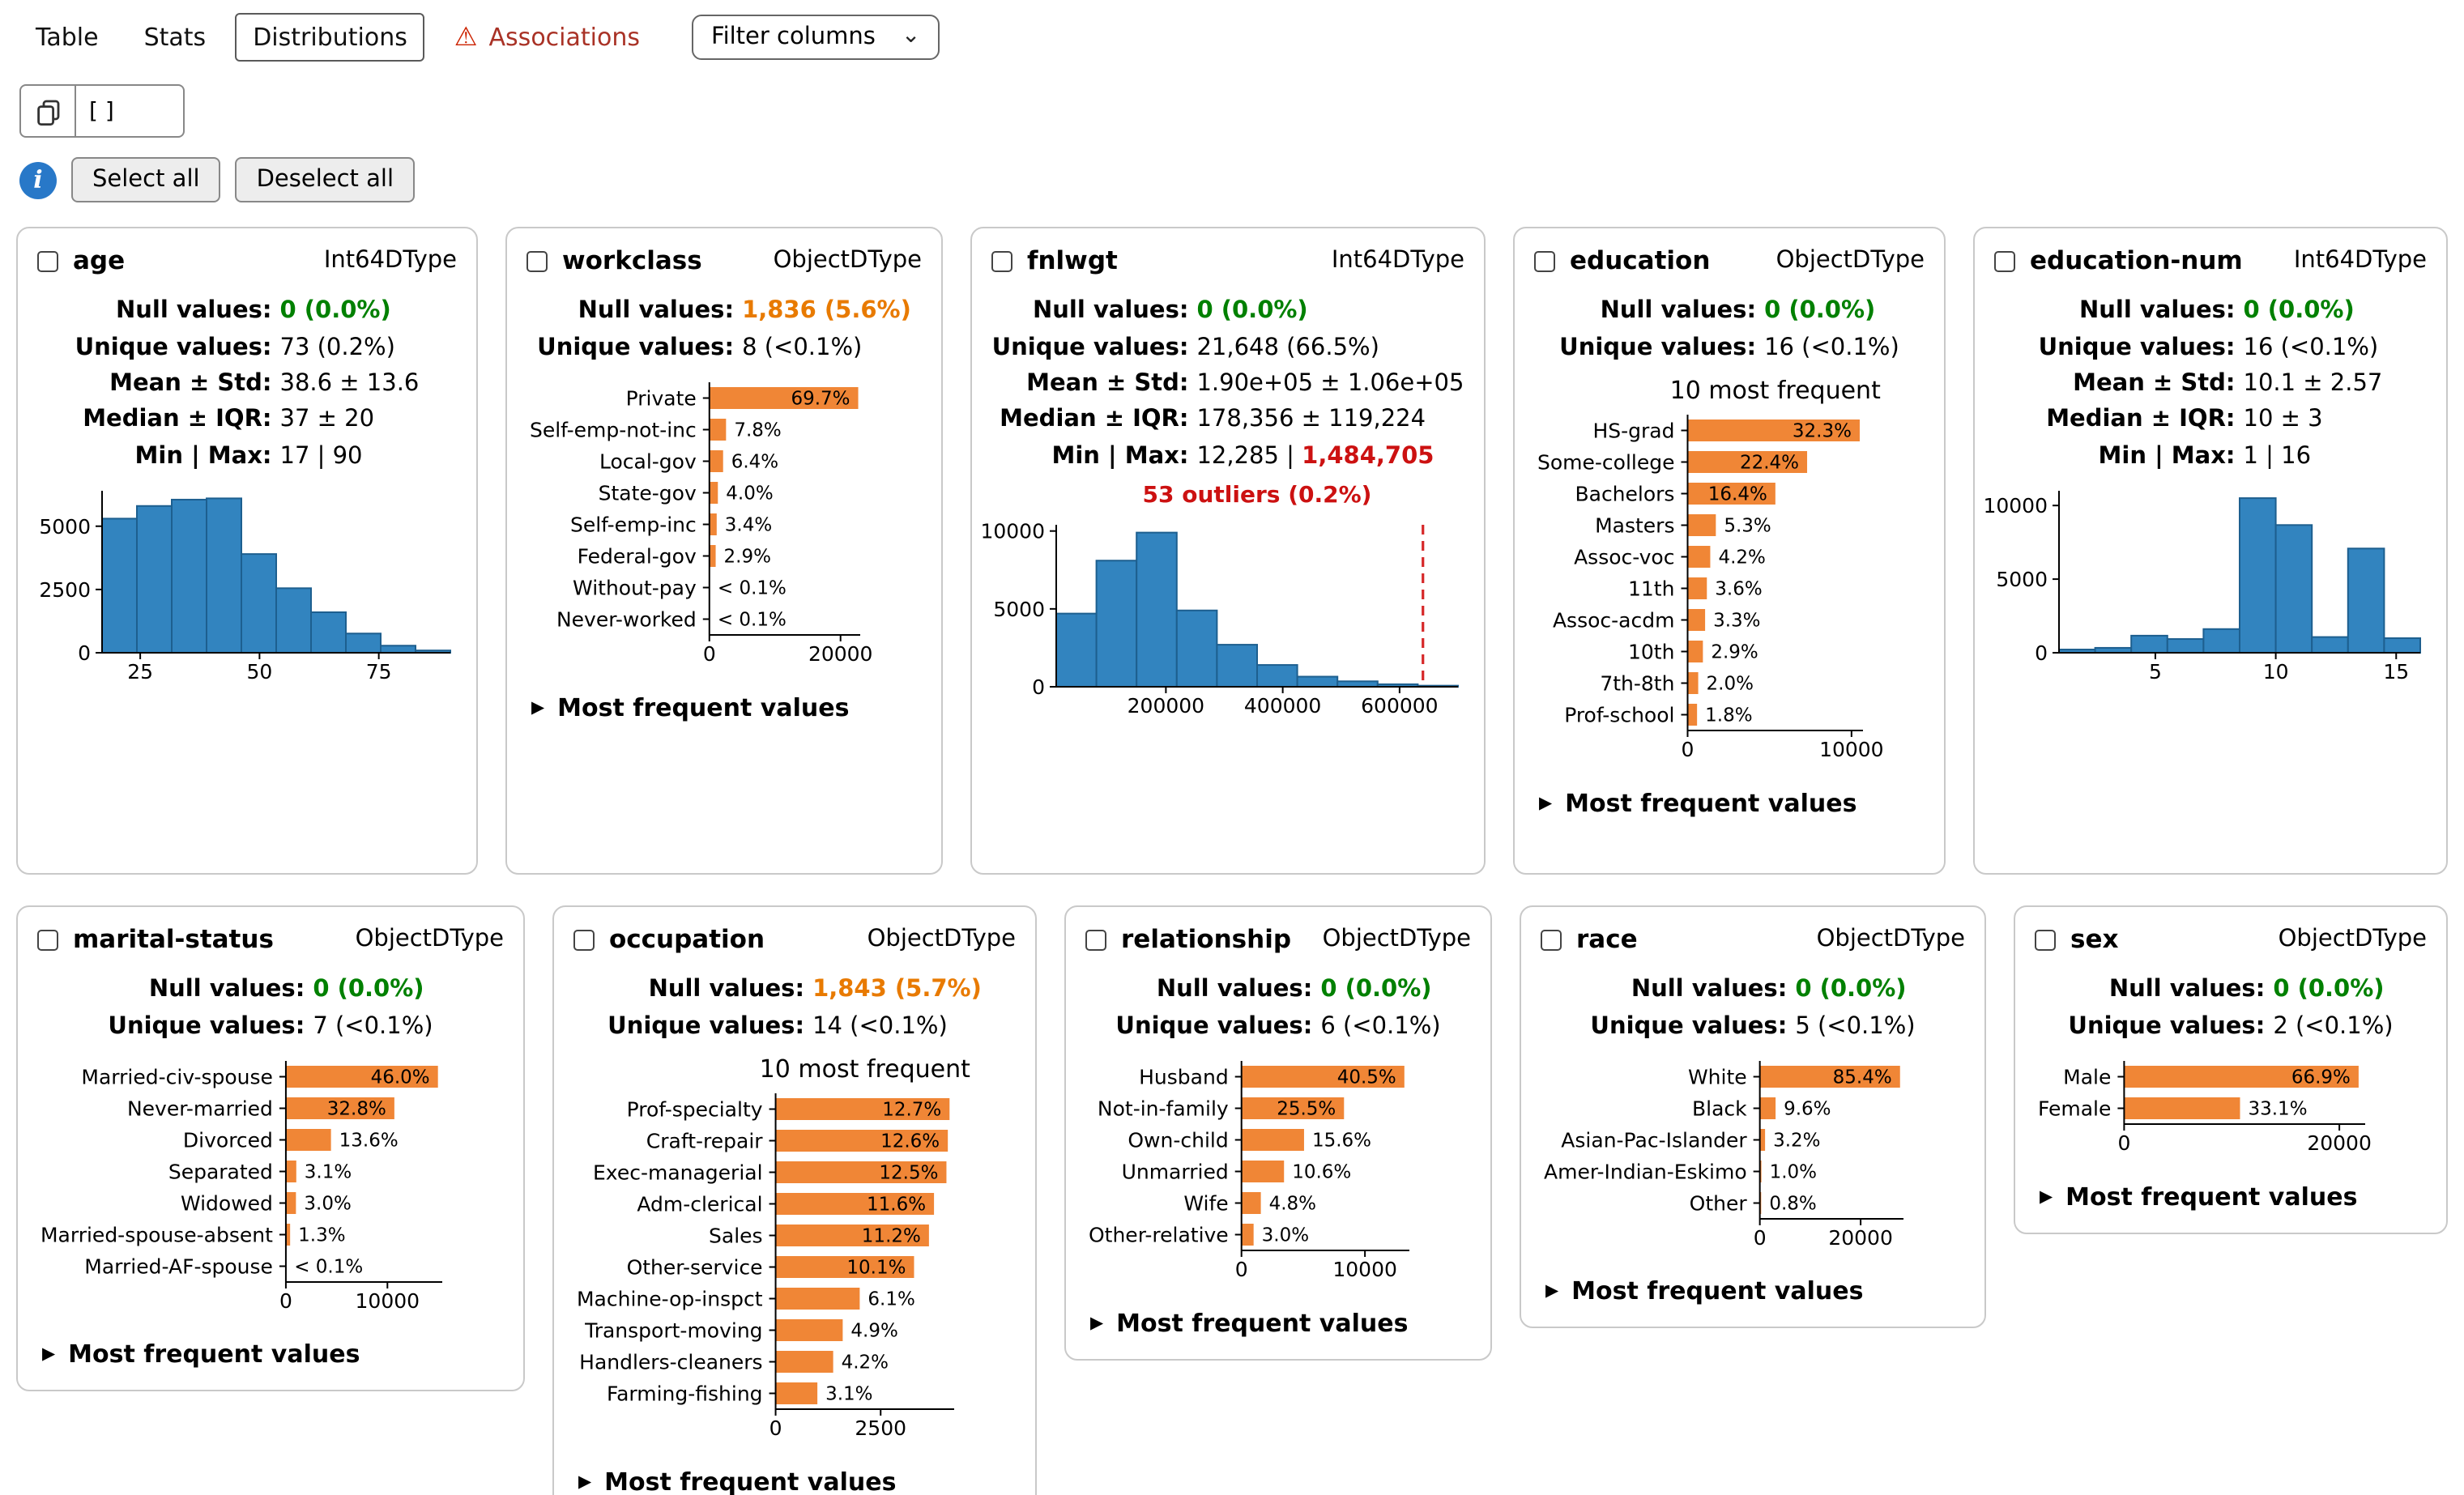 This screenshot has width=2464, height=1495. I want to click on svg-text: 40.5%, so click(1366, 1077).